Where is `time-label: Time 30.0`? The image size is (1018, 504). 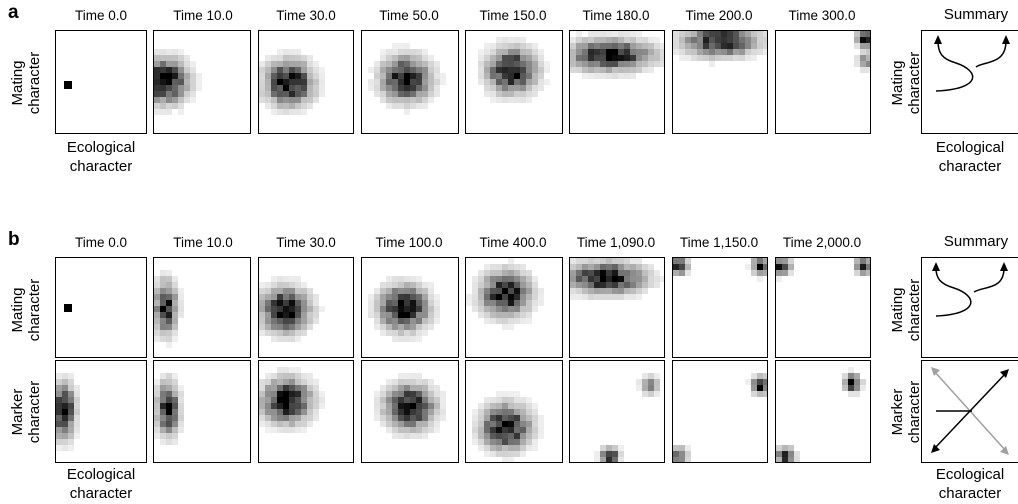
time-label: Time 30.0 is located at coordinates (306, 242).